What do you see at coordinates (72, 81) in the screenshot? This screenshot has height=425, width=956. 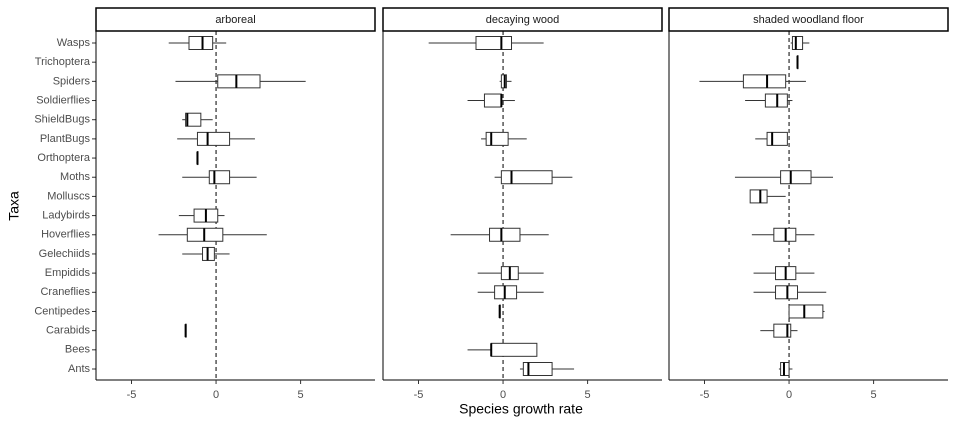 I see `y-tick-label: Spiders` at bounding box center [72, 81].